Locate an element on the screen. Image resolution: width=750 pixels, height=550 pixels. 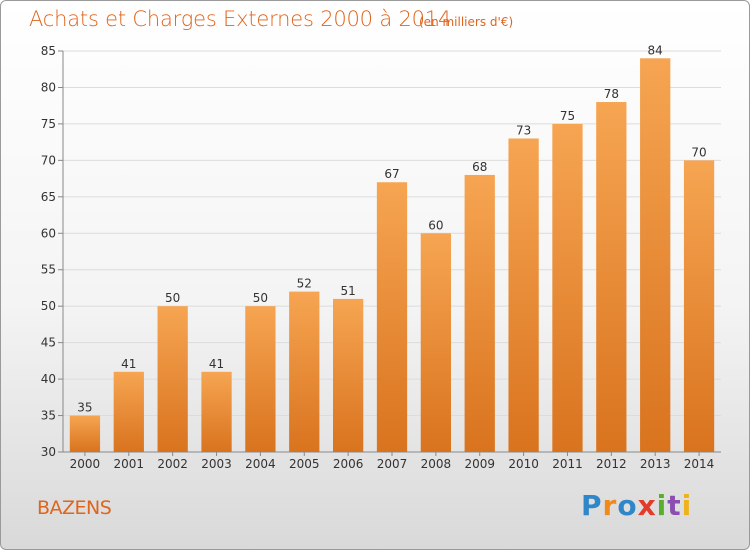
value-label-2004: 50 is located at coordinates (260, 298).